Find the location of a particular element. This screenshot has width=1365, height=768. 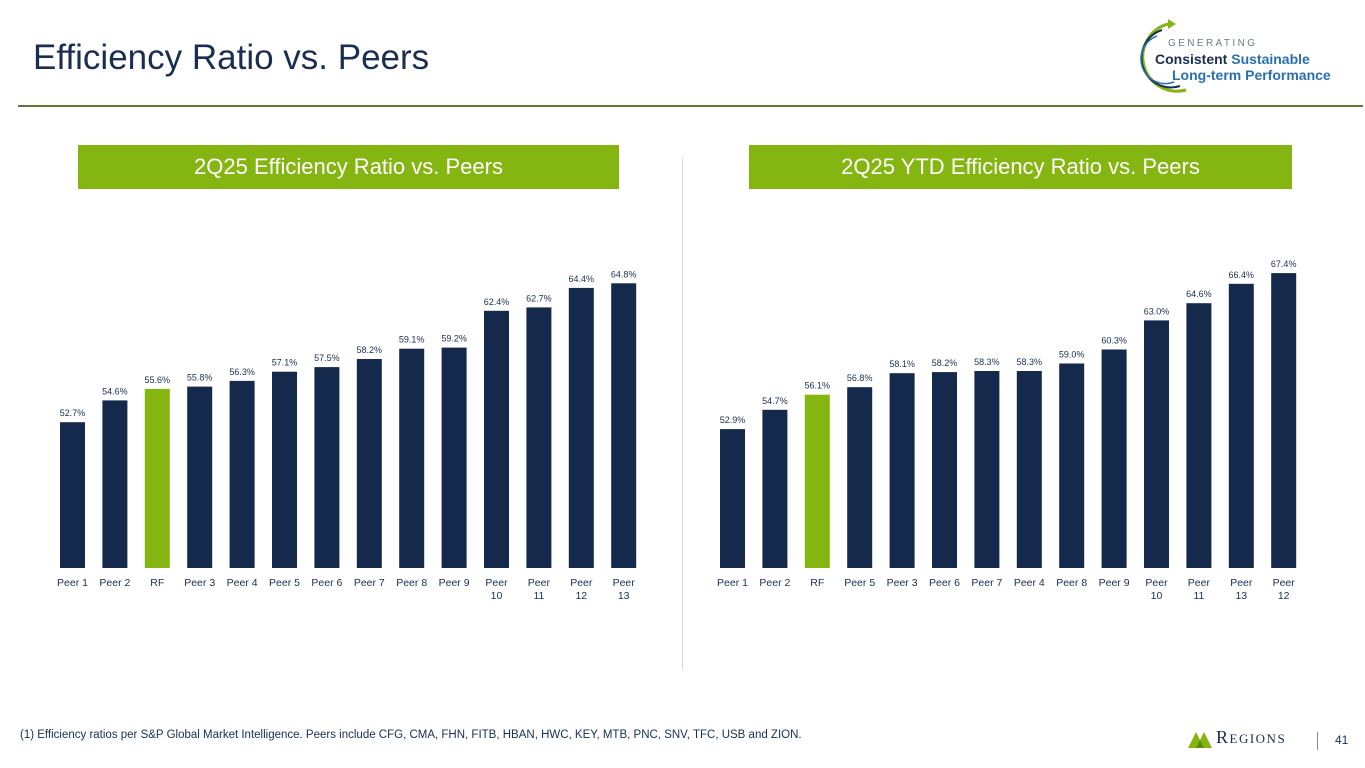

generating-logo-arc-icon is located at coordinates (1163, 56).